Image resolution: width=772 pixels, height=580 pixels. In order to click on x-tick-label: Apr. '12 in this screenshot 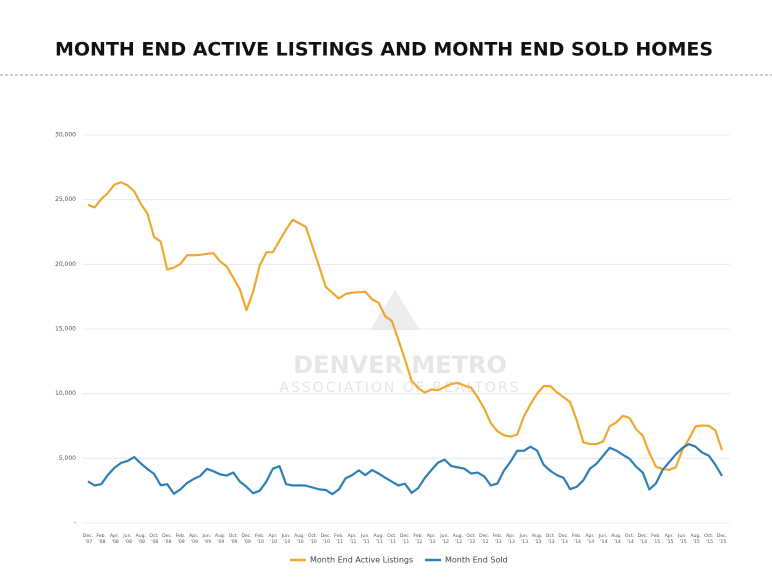, I will do `click(431, 539)`.